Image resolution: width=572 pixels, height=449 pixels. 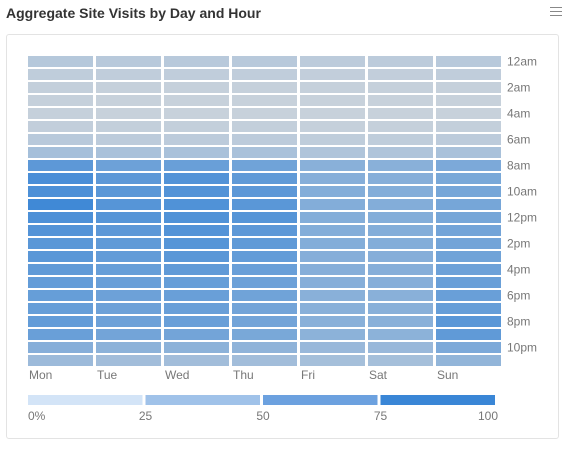 What do you see at coordinates (196, 360) in the screenshot?
I see `heatmap-cell: Wed 11pm: 34` at bounding box center [196, 360].